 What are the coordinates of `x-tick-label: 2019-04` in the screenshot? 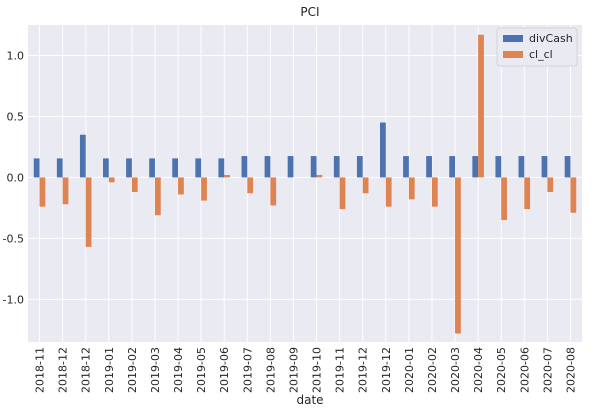 It's located at (178, 370).